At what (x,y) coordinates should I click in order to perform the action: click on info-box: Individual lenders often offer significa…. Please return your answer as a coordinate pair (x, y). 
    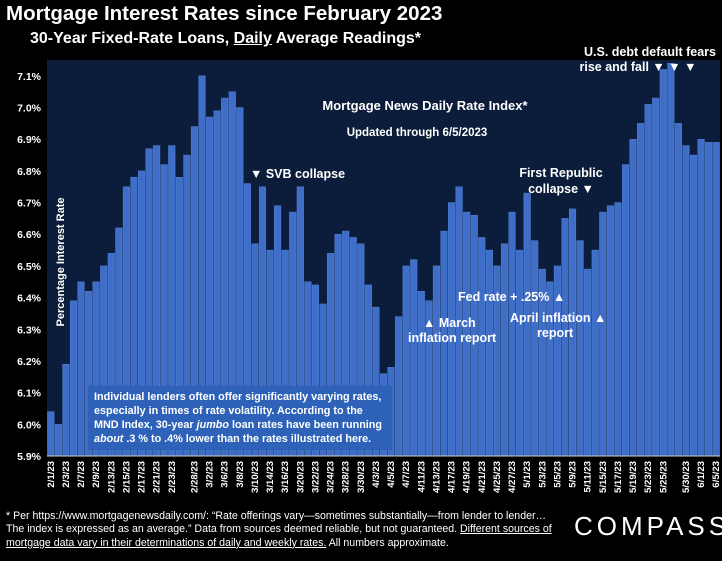
    Looking at the image, I should click on (240, 418).